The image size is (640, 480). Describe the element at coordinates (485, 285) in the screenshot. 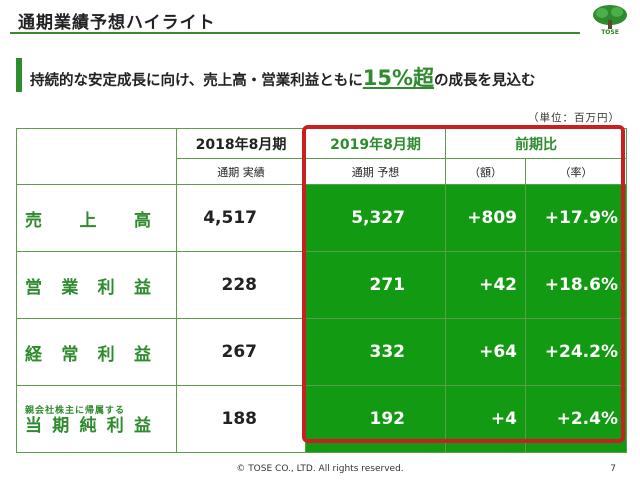

I see `cell-diff: +42` at that location.